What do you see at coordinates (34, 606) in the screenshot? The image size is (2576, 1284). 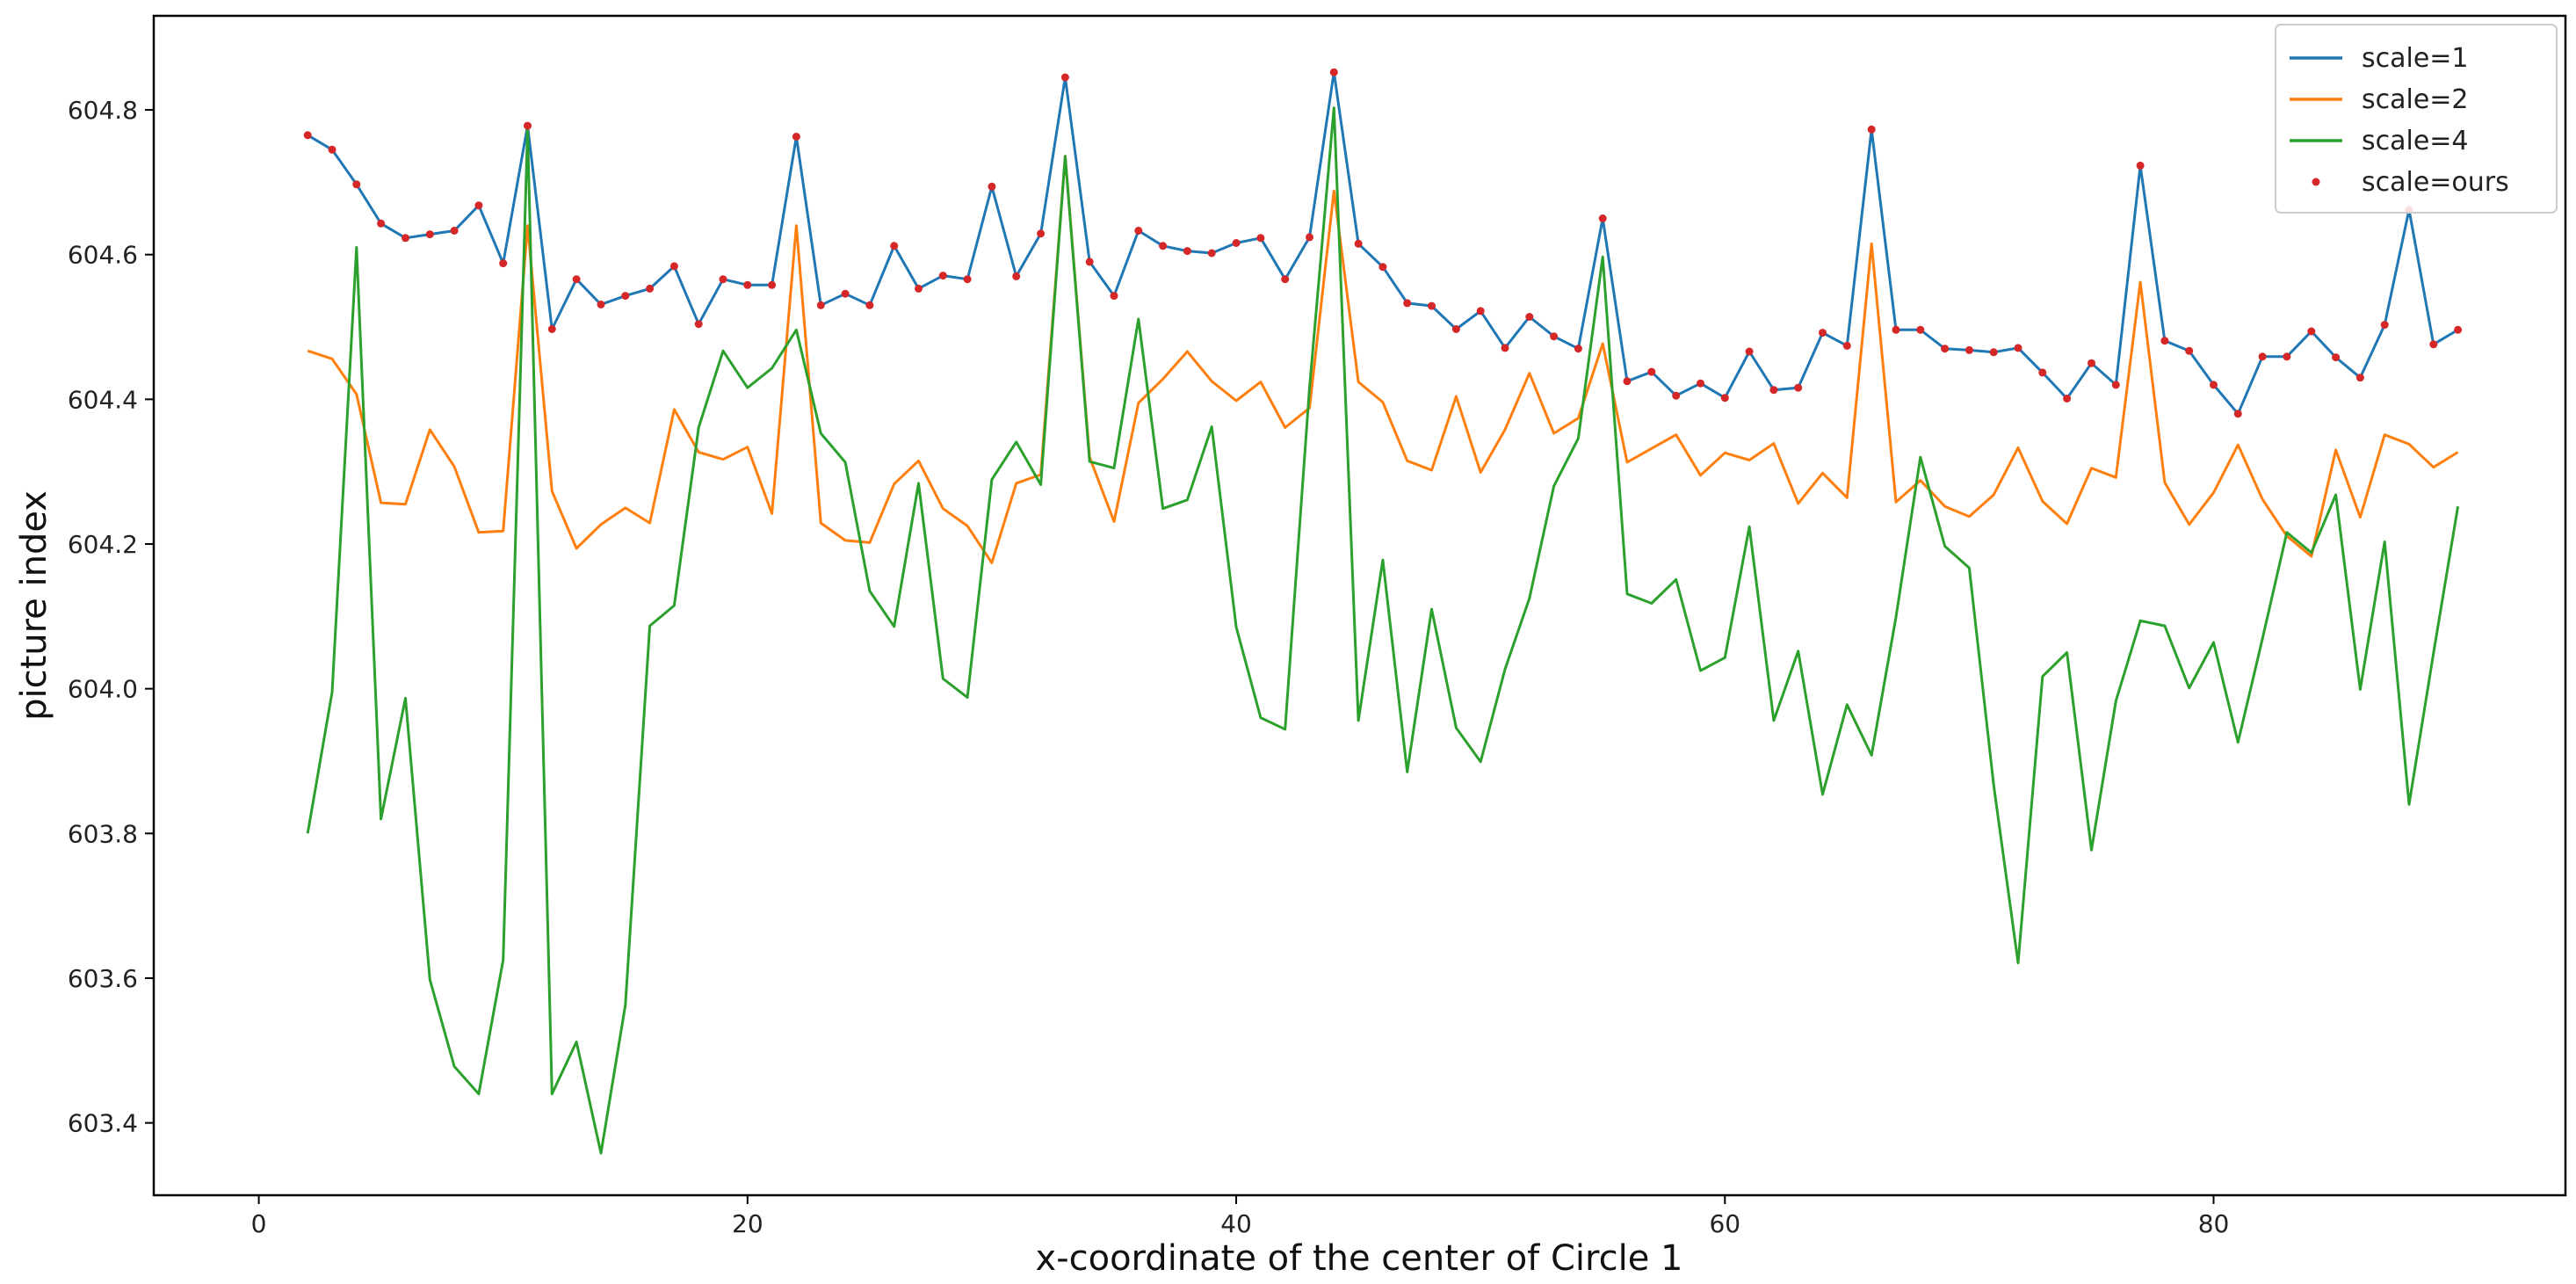 I see `y-axis-label: picture index` at bounding box center [34, 606].